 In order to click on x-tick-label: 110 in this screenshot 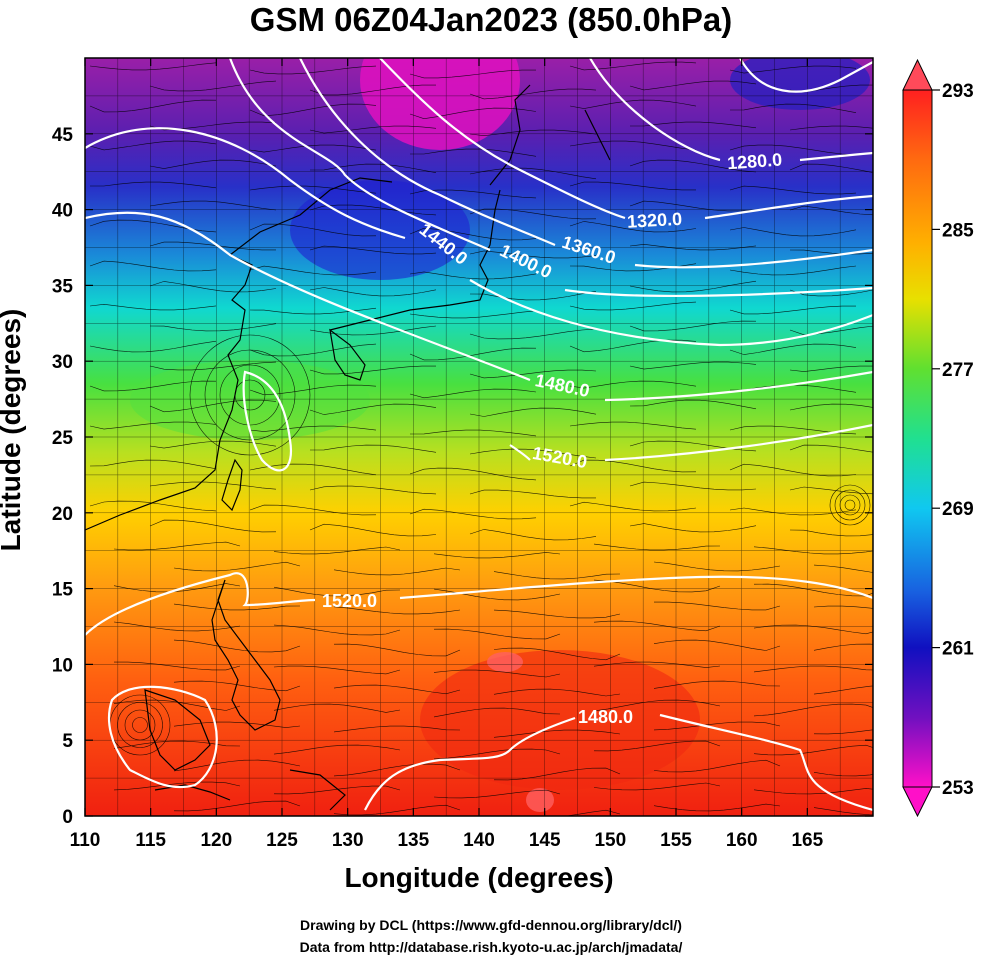, I will do `click(85, 840)`.